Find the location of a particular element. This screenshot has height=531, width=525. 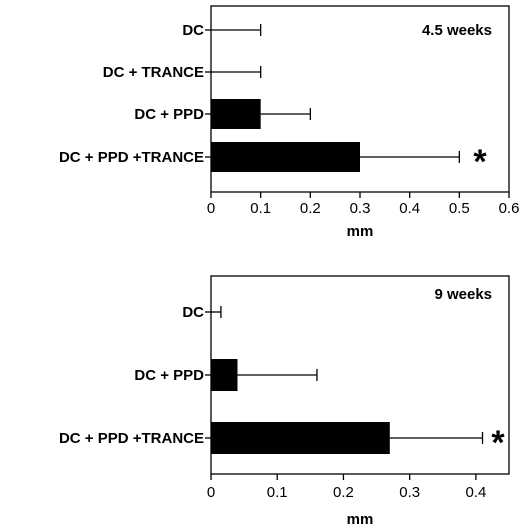

x-tick-label: 0.5 is located at coordinates (459, 208).